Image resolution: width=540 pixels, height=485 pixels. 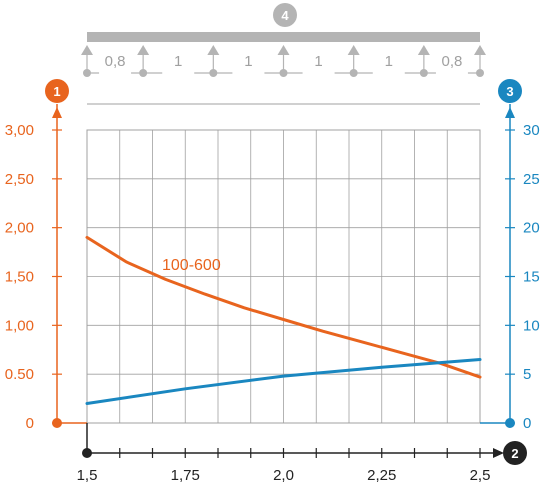 I want to click on right-axis-marker-label: 3, so click(x=509, y=91).